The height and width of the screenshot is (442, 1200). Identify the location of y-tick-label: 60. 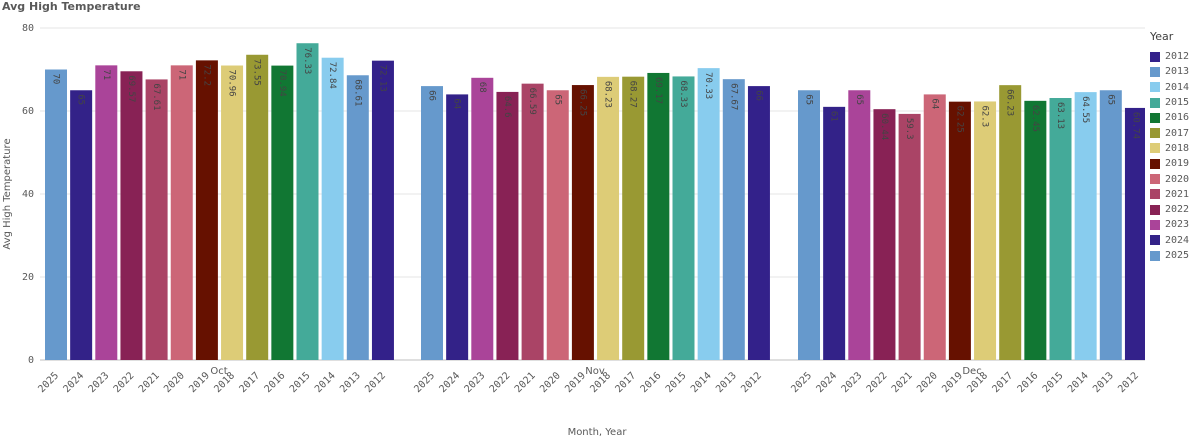
(28, 111).